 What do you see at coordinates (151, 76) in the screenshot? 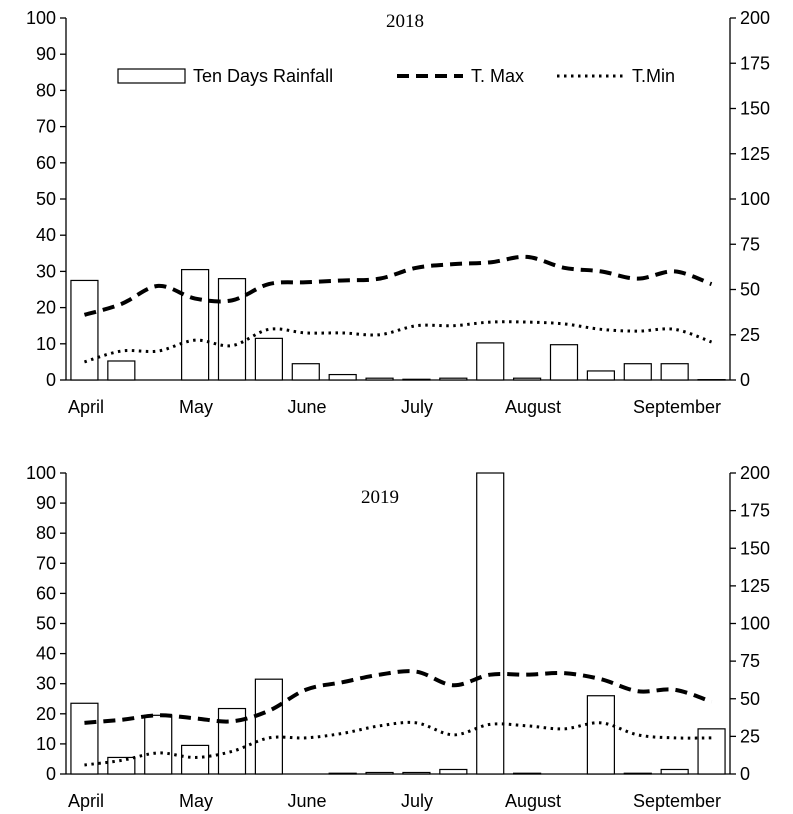
I see `legend-rainfall-swatch` at bounding box center [151, 76].